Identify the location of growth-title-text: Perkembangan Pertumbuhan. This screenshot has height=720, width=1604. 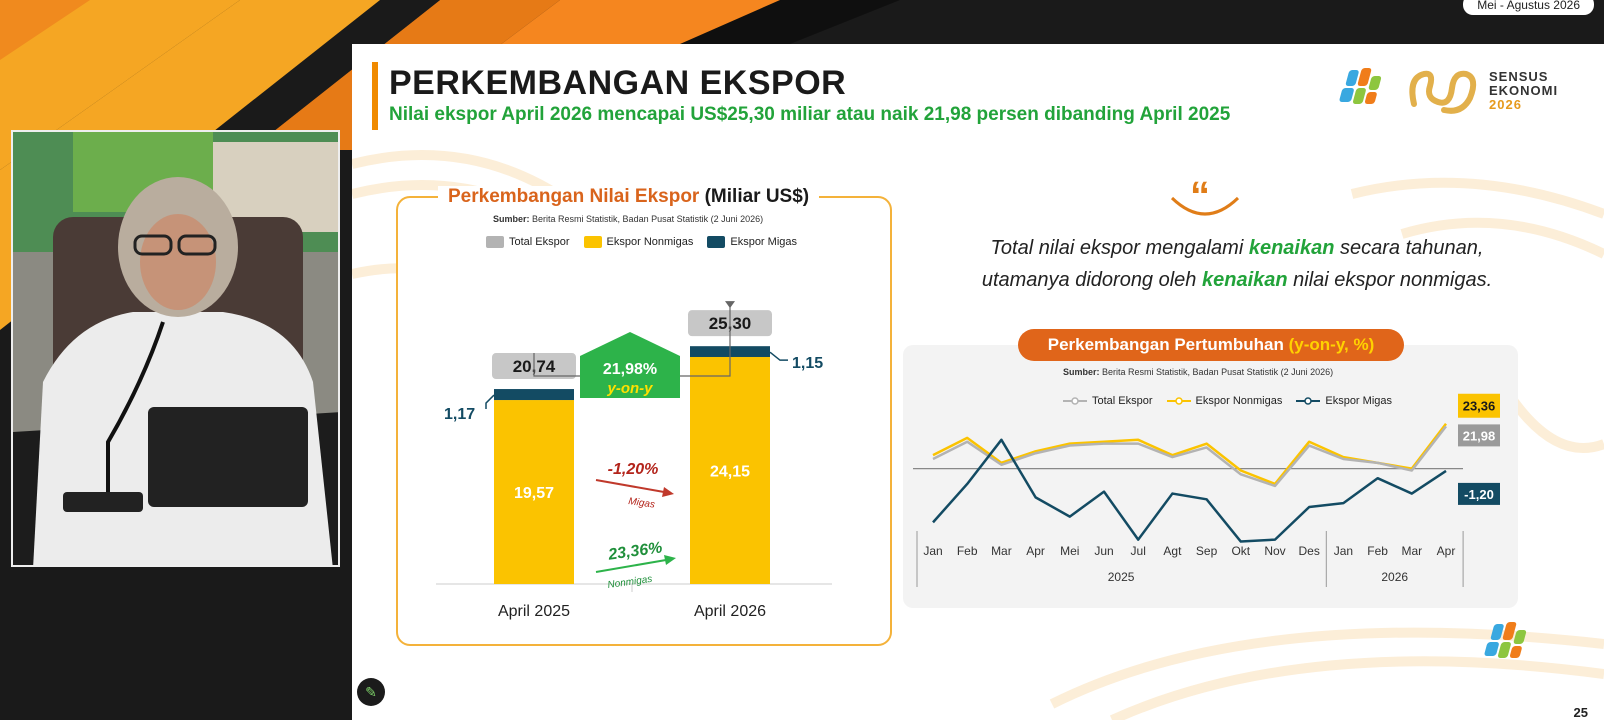
(1165, 344).